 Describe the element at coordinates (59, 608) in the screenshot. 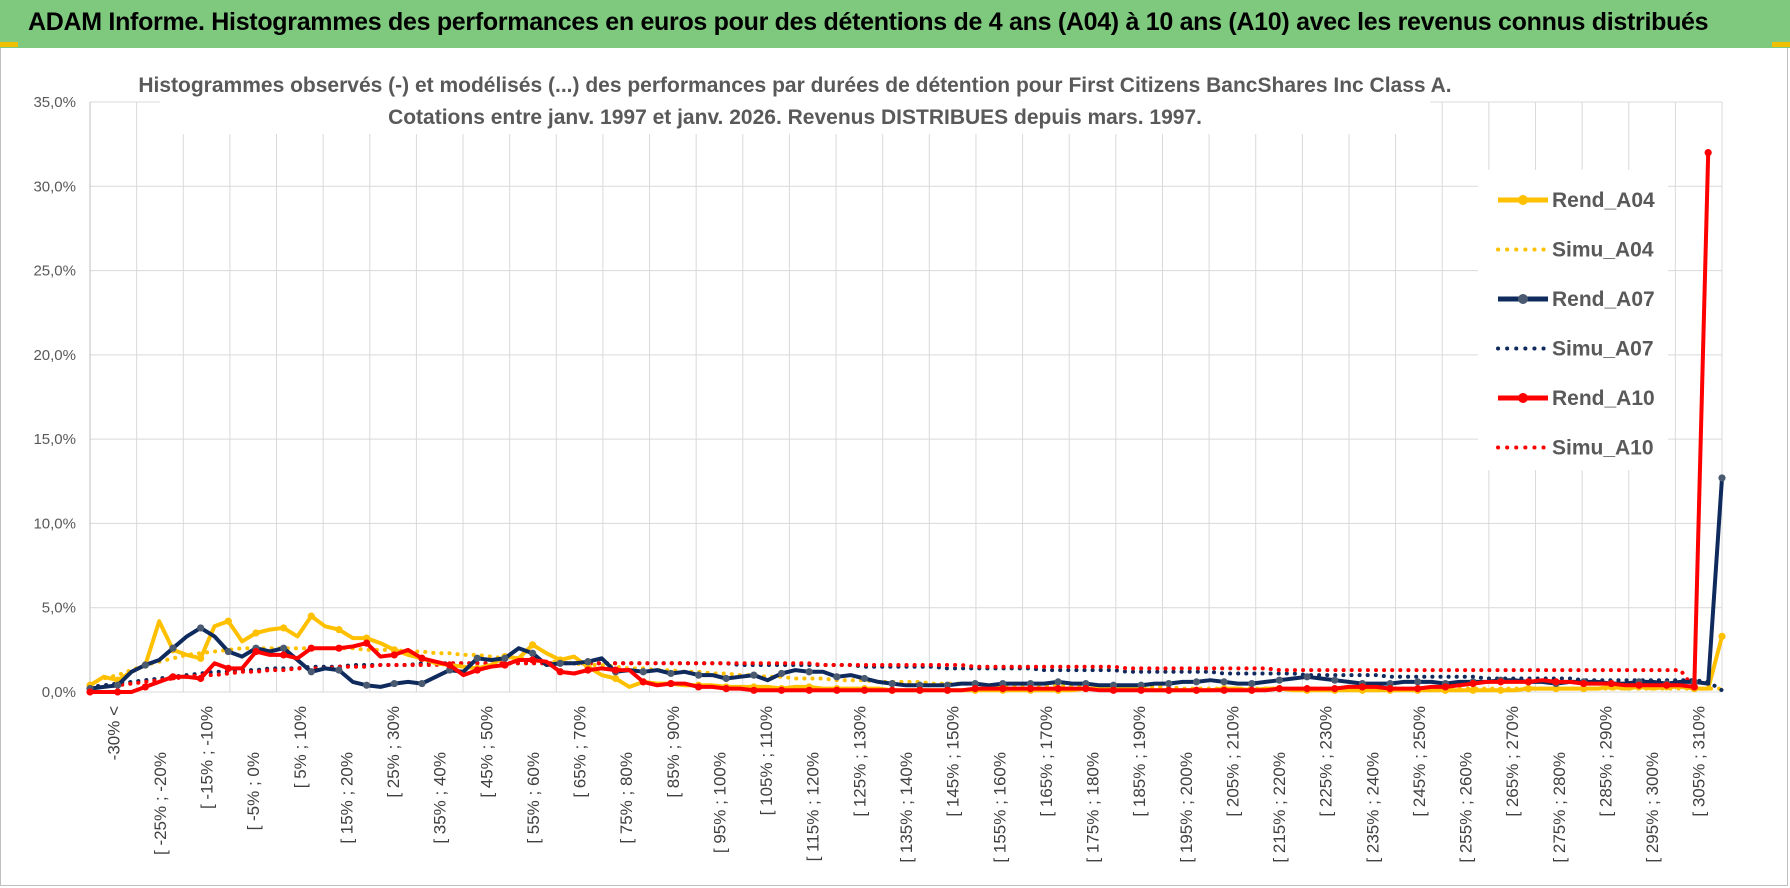

I see `y-tick-label: 5,0%` at that location.